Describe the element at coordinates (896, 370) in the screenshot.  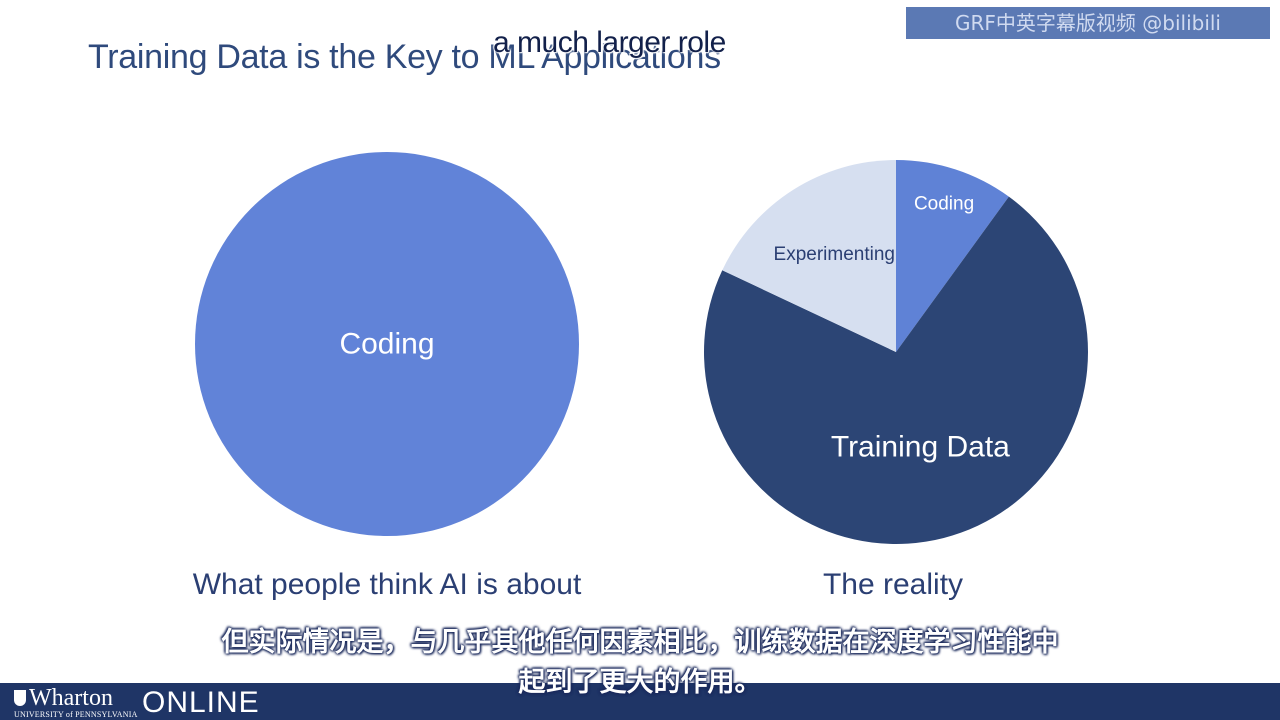
I see `pie-slice-training-data` at that location.